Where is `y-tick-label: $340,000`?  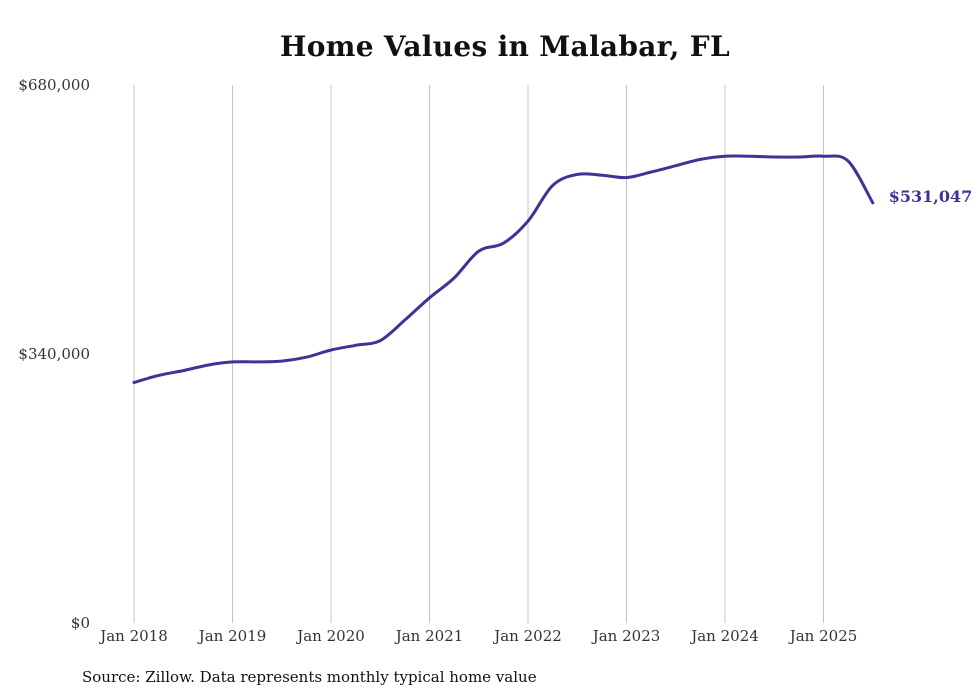
y-tick-label: $340,000 is located at coordinates (54, 354).